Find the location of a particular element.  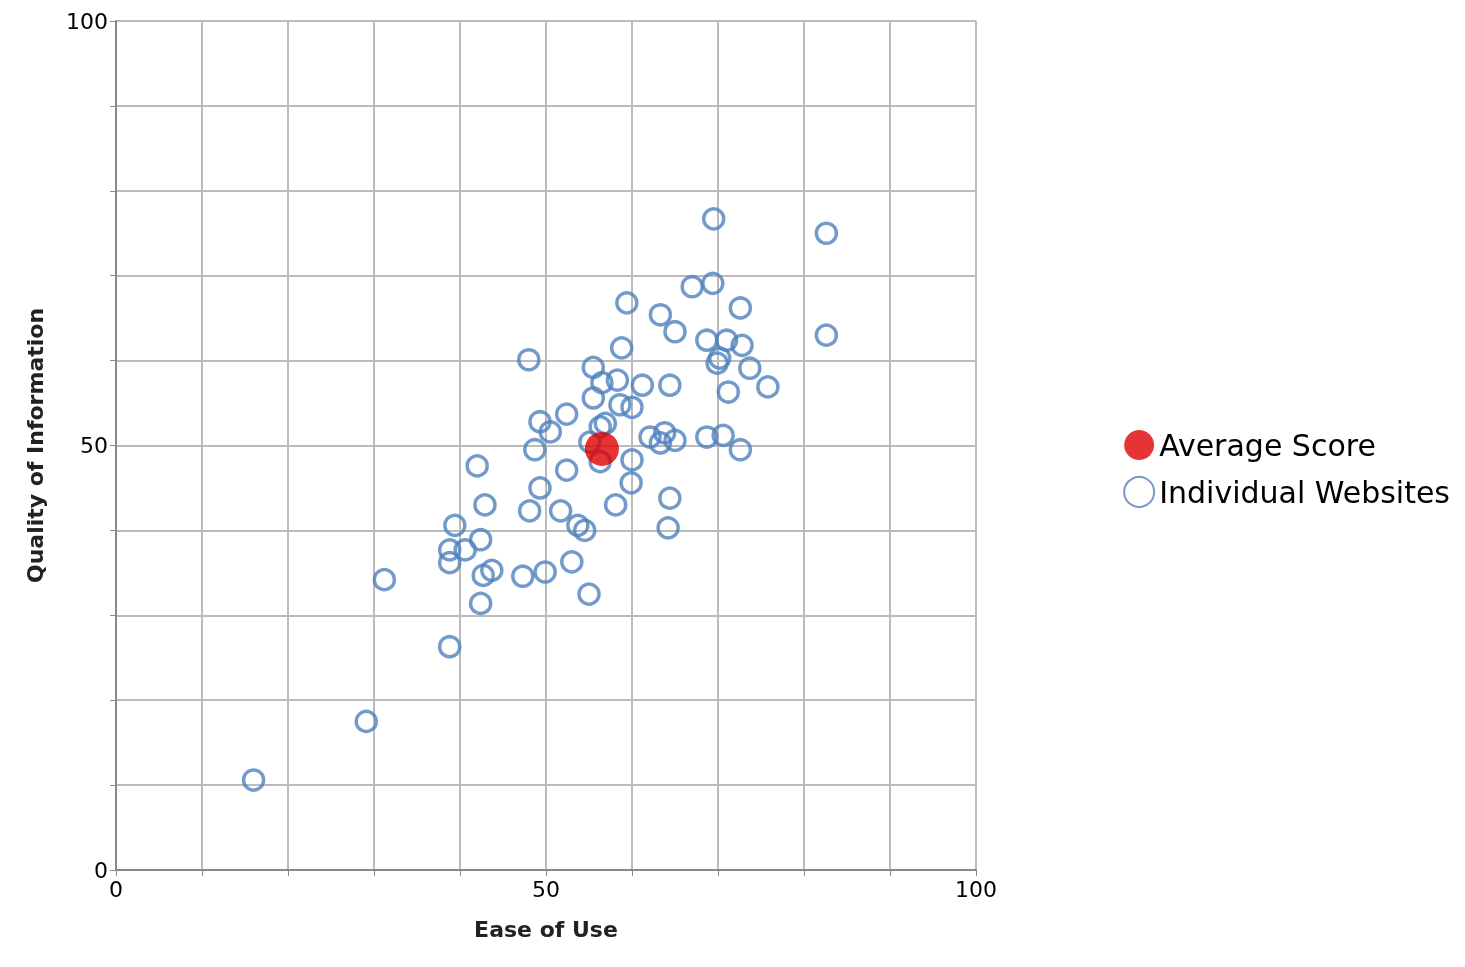

y-tick-label: 0 is located at coordinates (101, 870).